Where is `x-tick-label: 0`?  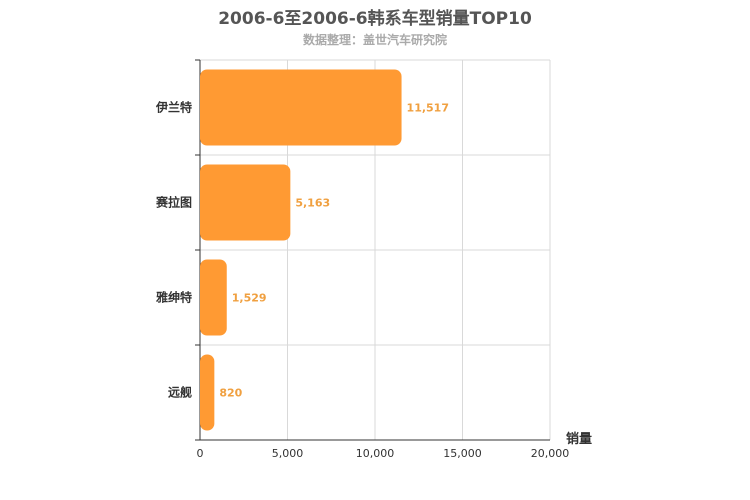 x-tick-label: 0 is located at coordinates (200, 453).